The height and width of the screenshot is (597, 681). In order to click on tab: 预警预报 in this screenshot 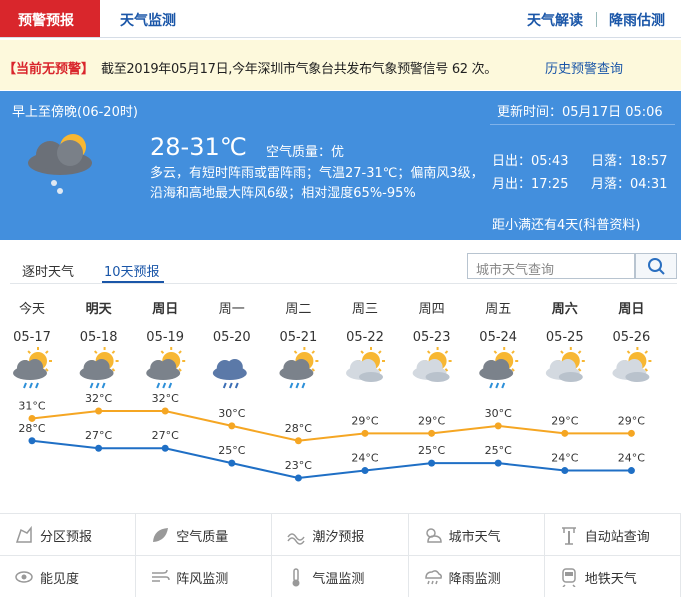, I will do `click(46, 21)`.